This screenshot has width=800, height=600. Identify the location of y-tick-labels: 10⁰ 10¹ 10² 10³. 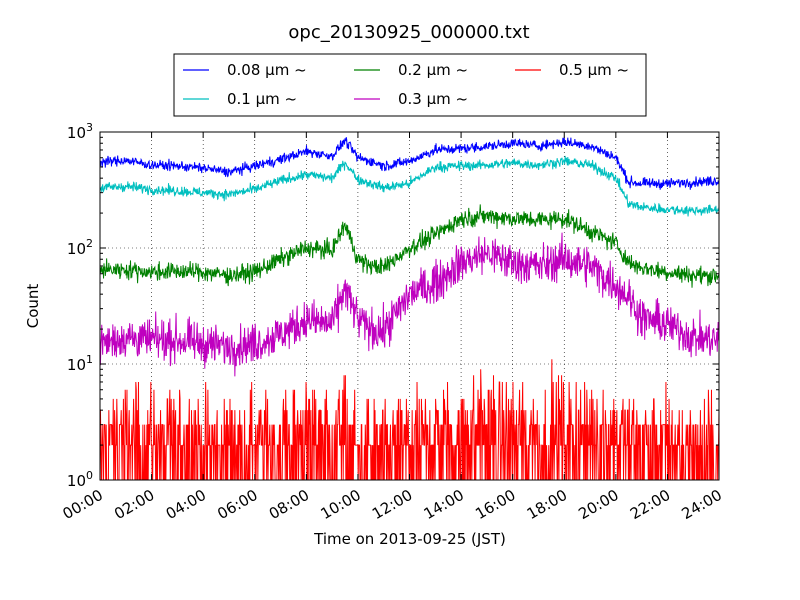
(80, 305).